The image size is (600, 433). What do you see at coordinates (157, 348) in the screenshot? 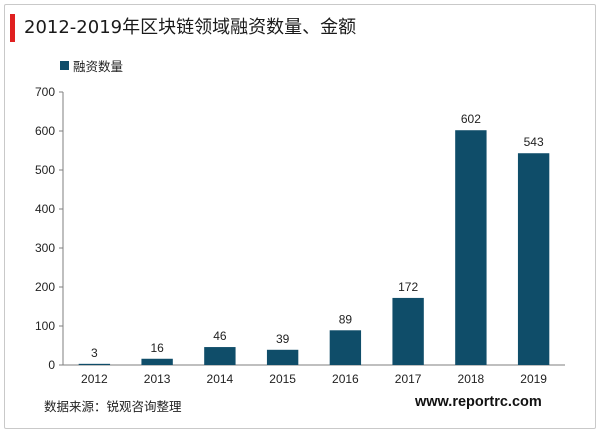
I see `data-label: 16` at bounding box center [157, 348].